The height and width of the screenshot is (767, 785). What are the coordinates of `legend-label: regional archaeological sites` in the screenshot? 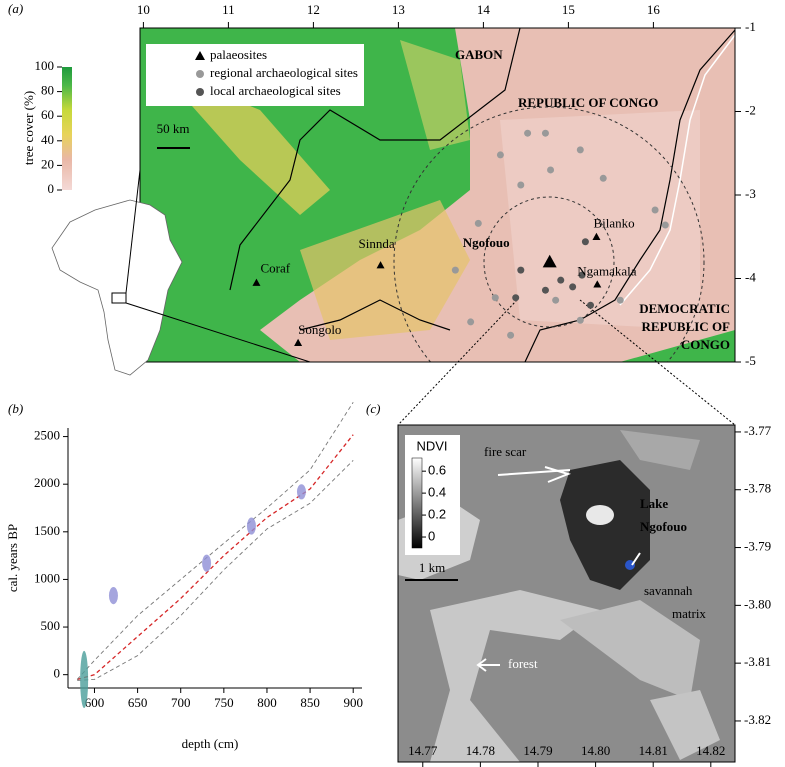 It's located at (284, 72).